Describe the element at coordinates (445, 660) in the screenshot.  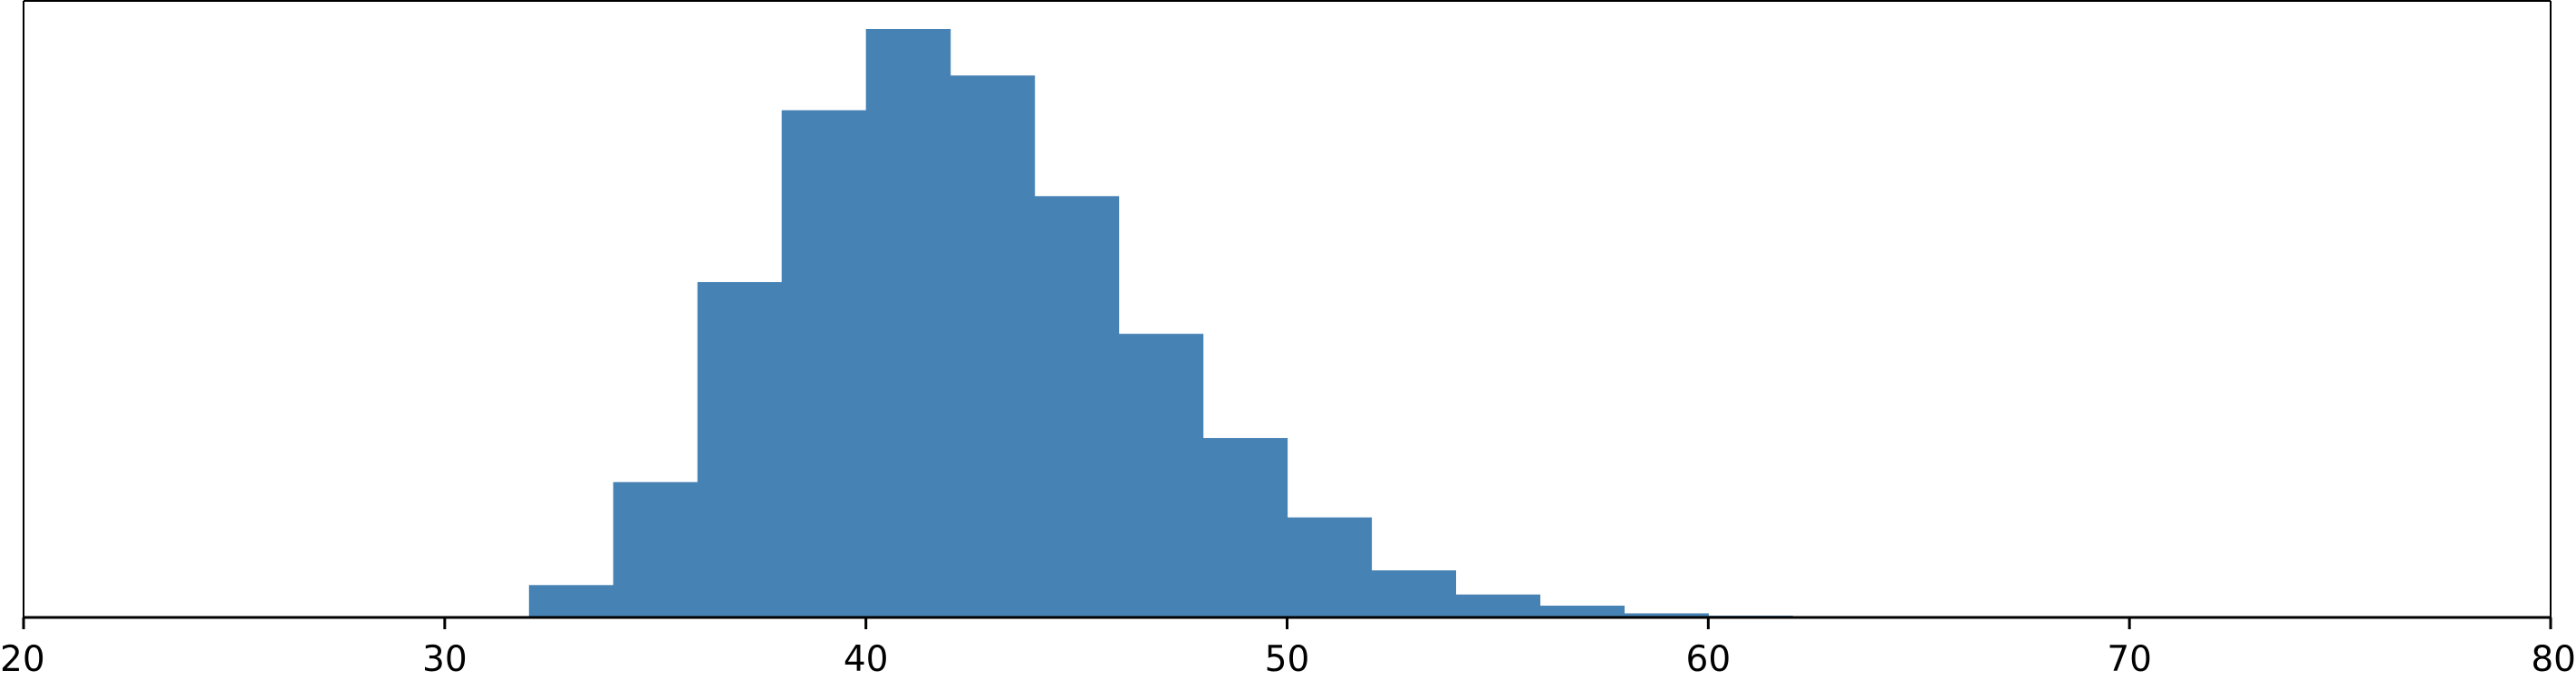
I see `x-tick-label-30: 30` at that location.